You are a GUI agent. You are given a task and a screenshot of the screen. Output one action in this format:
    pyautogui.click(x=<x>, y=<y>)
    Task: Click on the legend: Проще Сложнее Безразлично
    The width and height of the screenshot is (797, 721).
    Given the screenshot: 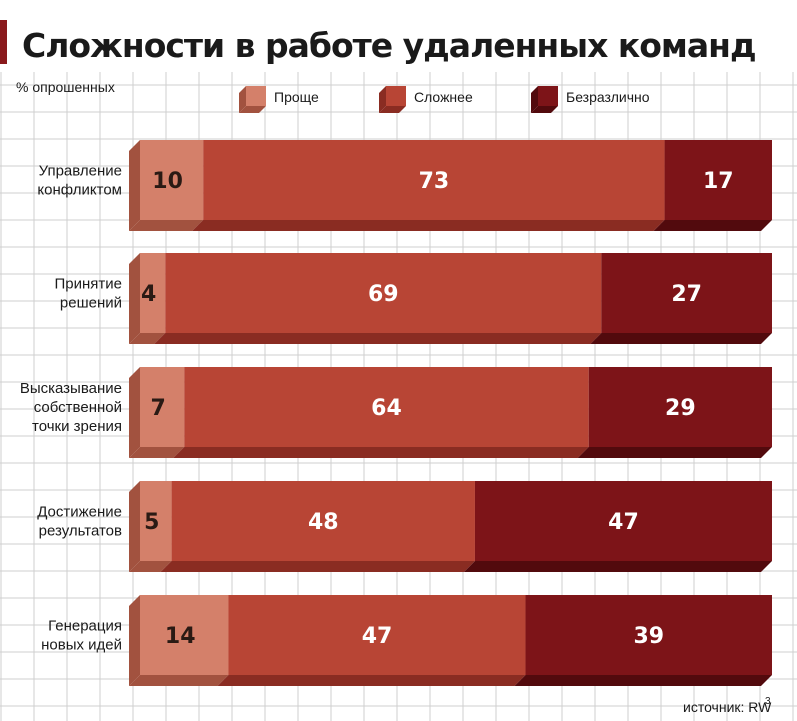 What is the action you would take?
    pyautogui.click(x=444, y=99)
    